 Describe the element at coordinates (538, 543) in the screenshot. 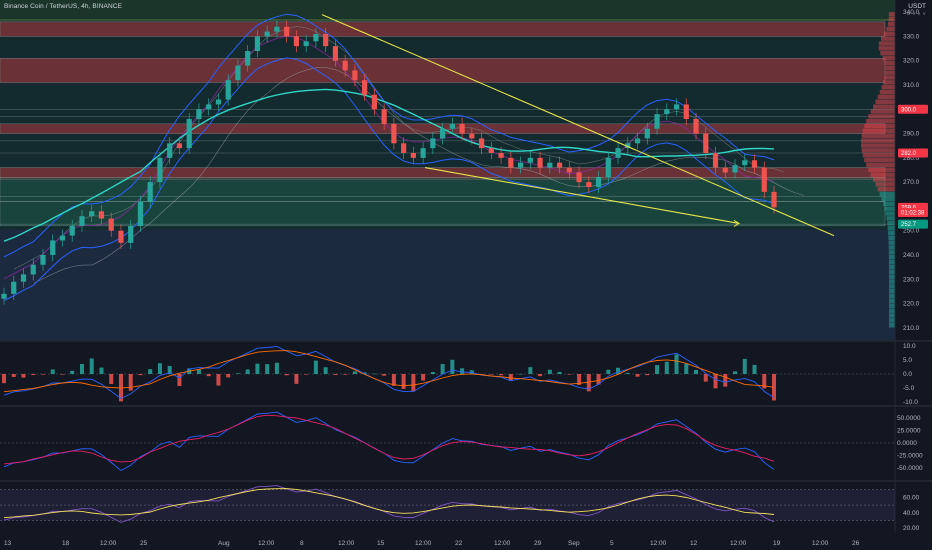

I see `x-tick-label: 29` at that location.